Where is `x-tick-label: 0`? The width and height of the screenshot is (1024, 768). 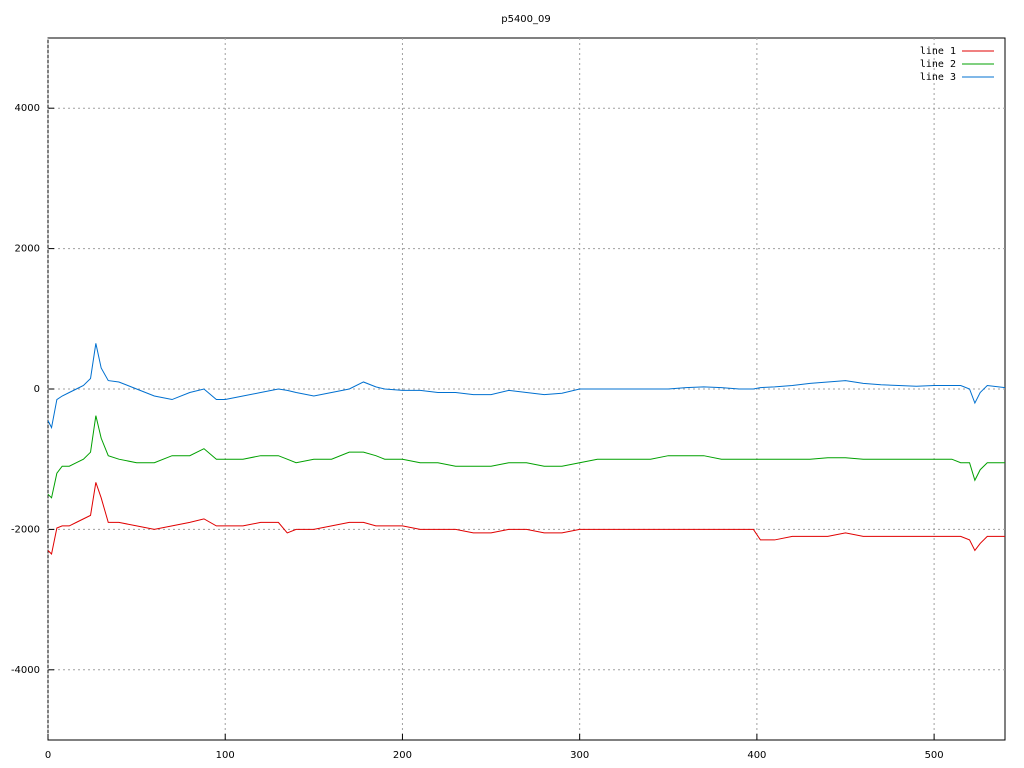 x-tick-label: 0 is located at coordinates (48, 755).